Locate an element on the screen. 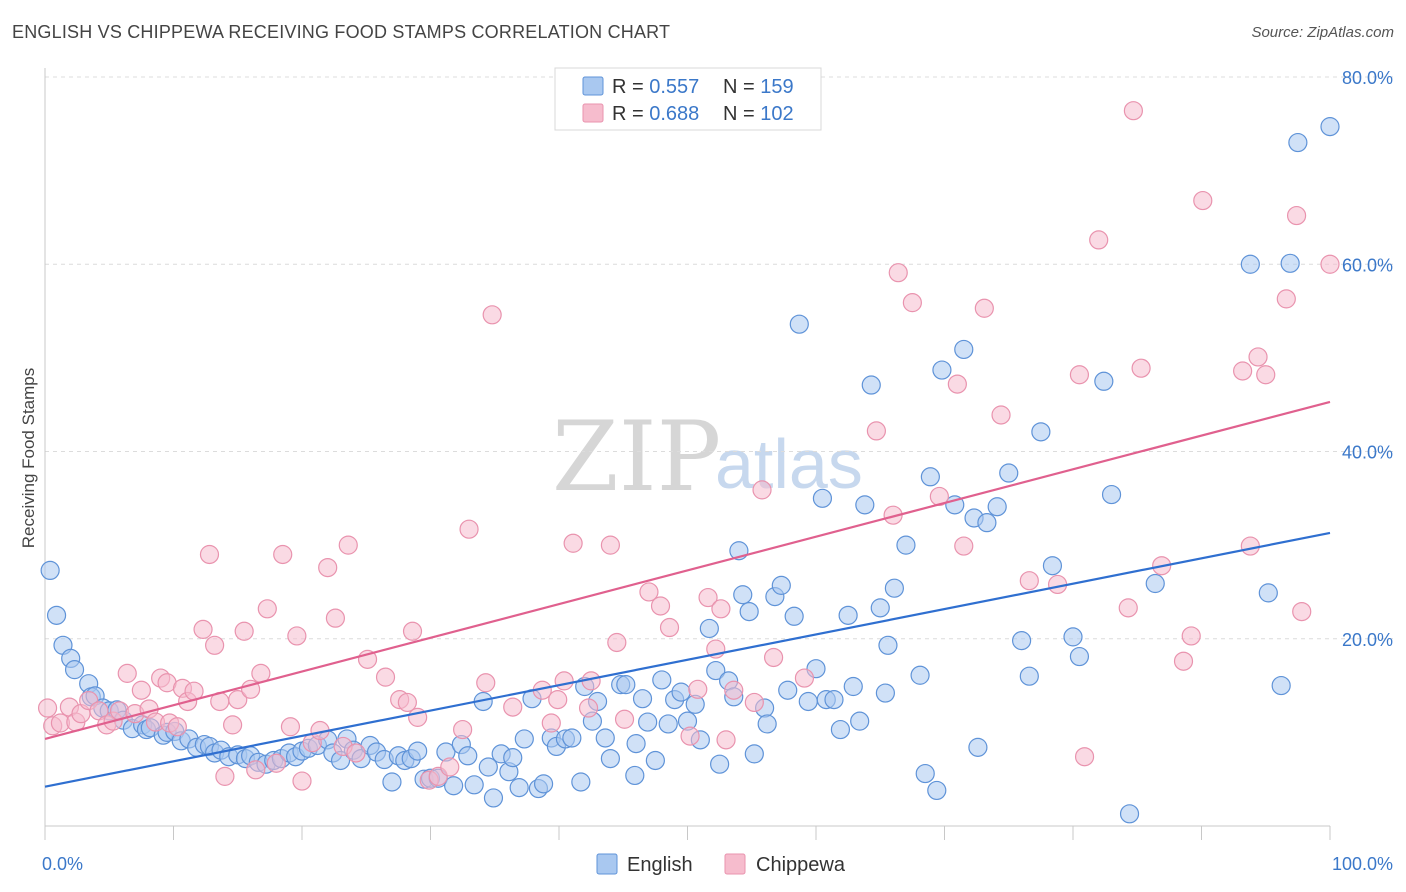 The image size is (1406, 892). legend-n-label: N = is located at coordinates (741, 87).